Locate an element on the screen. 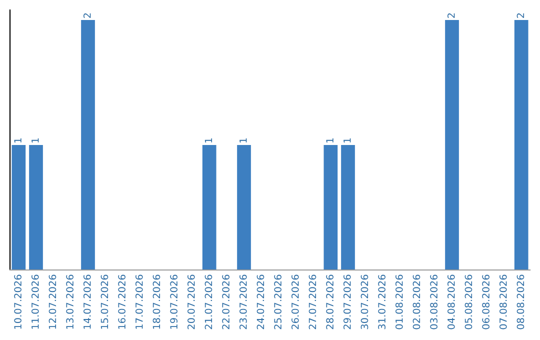  x-tick-label: 12.07.2026 is located at coordinates (52, 301).